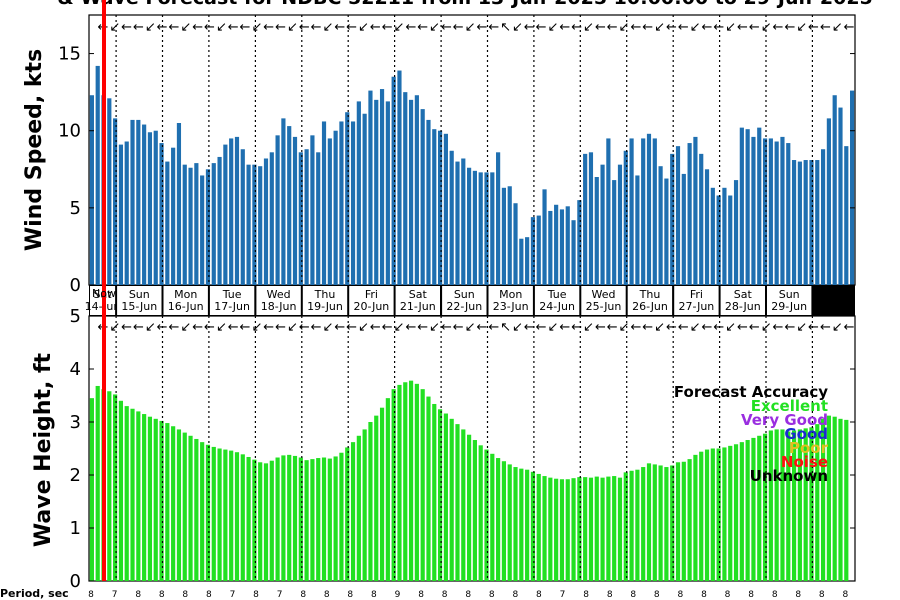 Image resolution: width=900 pixels, height=600 pixels. What do you see at coordinates (697, 306) in the screenshot?
I see `day-label-date: 27-Jun` at bounding box center [697, 306].